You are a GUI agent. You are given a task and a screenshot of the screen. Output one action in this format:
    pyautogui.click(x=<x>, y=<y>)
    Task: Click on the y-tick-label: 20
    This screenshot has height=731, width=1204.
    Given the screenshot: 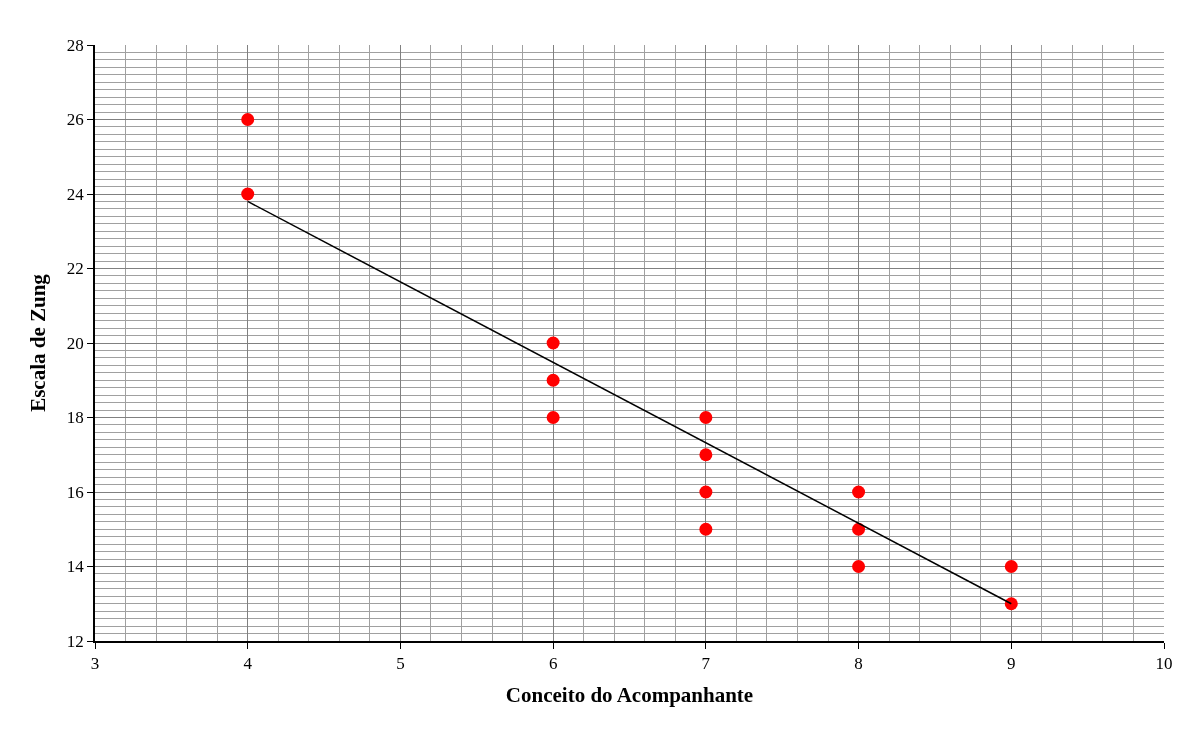 What is the action you would take?
    pyautogui.click(x=75, y=343)
    